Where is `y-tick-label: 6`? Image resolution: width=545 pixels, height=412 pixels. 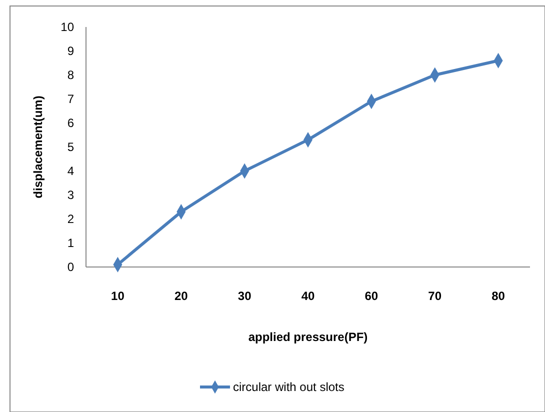 y-tick-label: 6 is located at coordinates (70, 123).